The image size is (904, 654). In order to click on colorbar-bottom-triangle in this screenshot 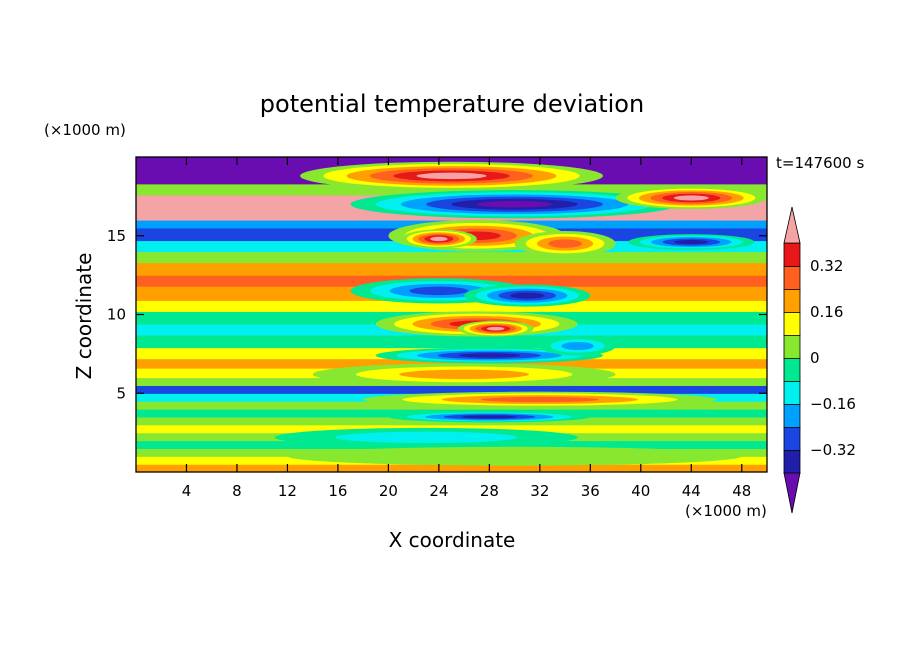, I will do `click(792, 493)`.